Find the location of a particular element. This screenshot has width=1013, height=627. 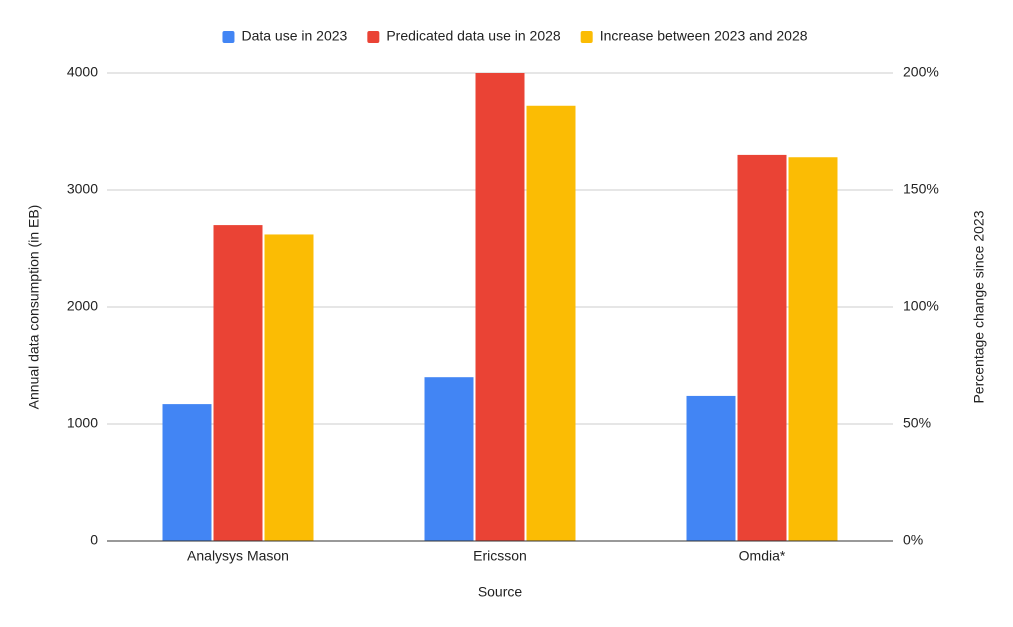

y2-tick-label: 0% is located at coordinates (913, 540).